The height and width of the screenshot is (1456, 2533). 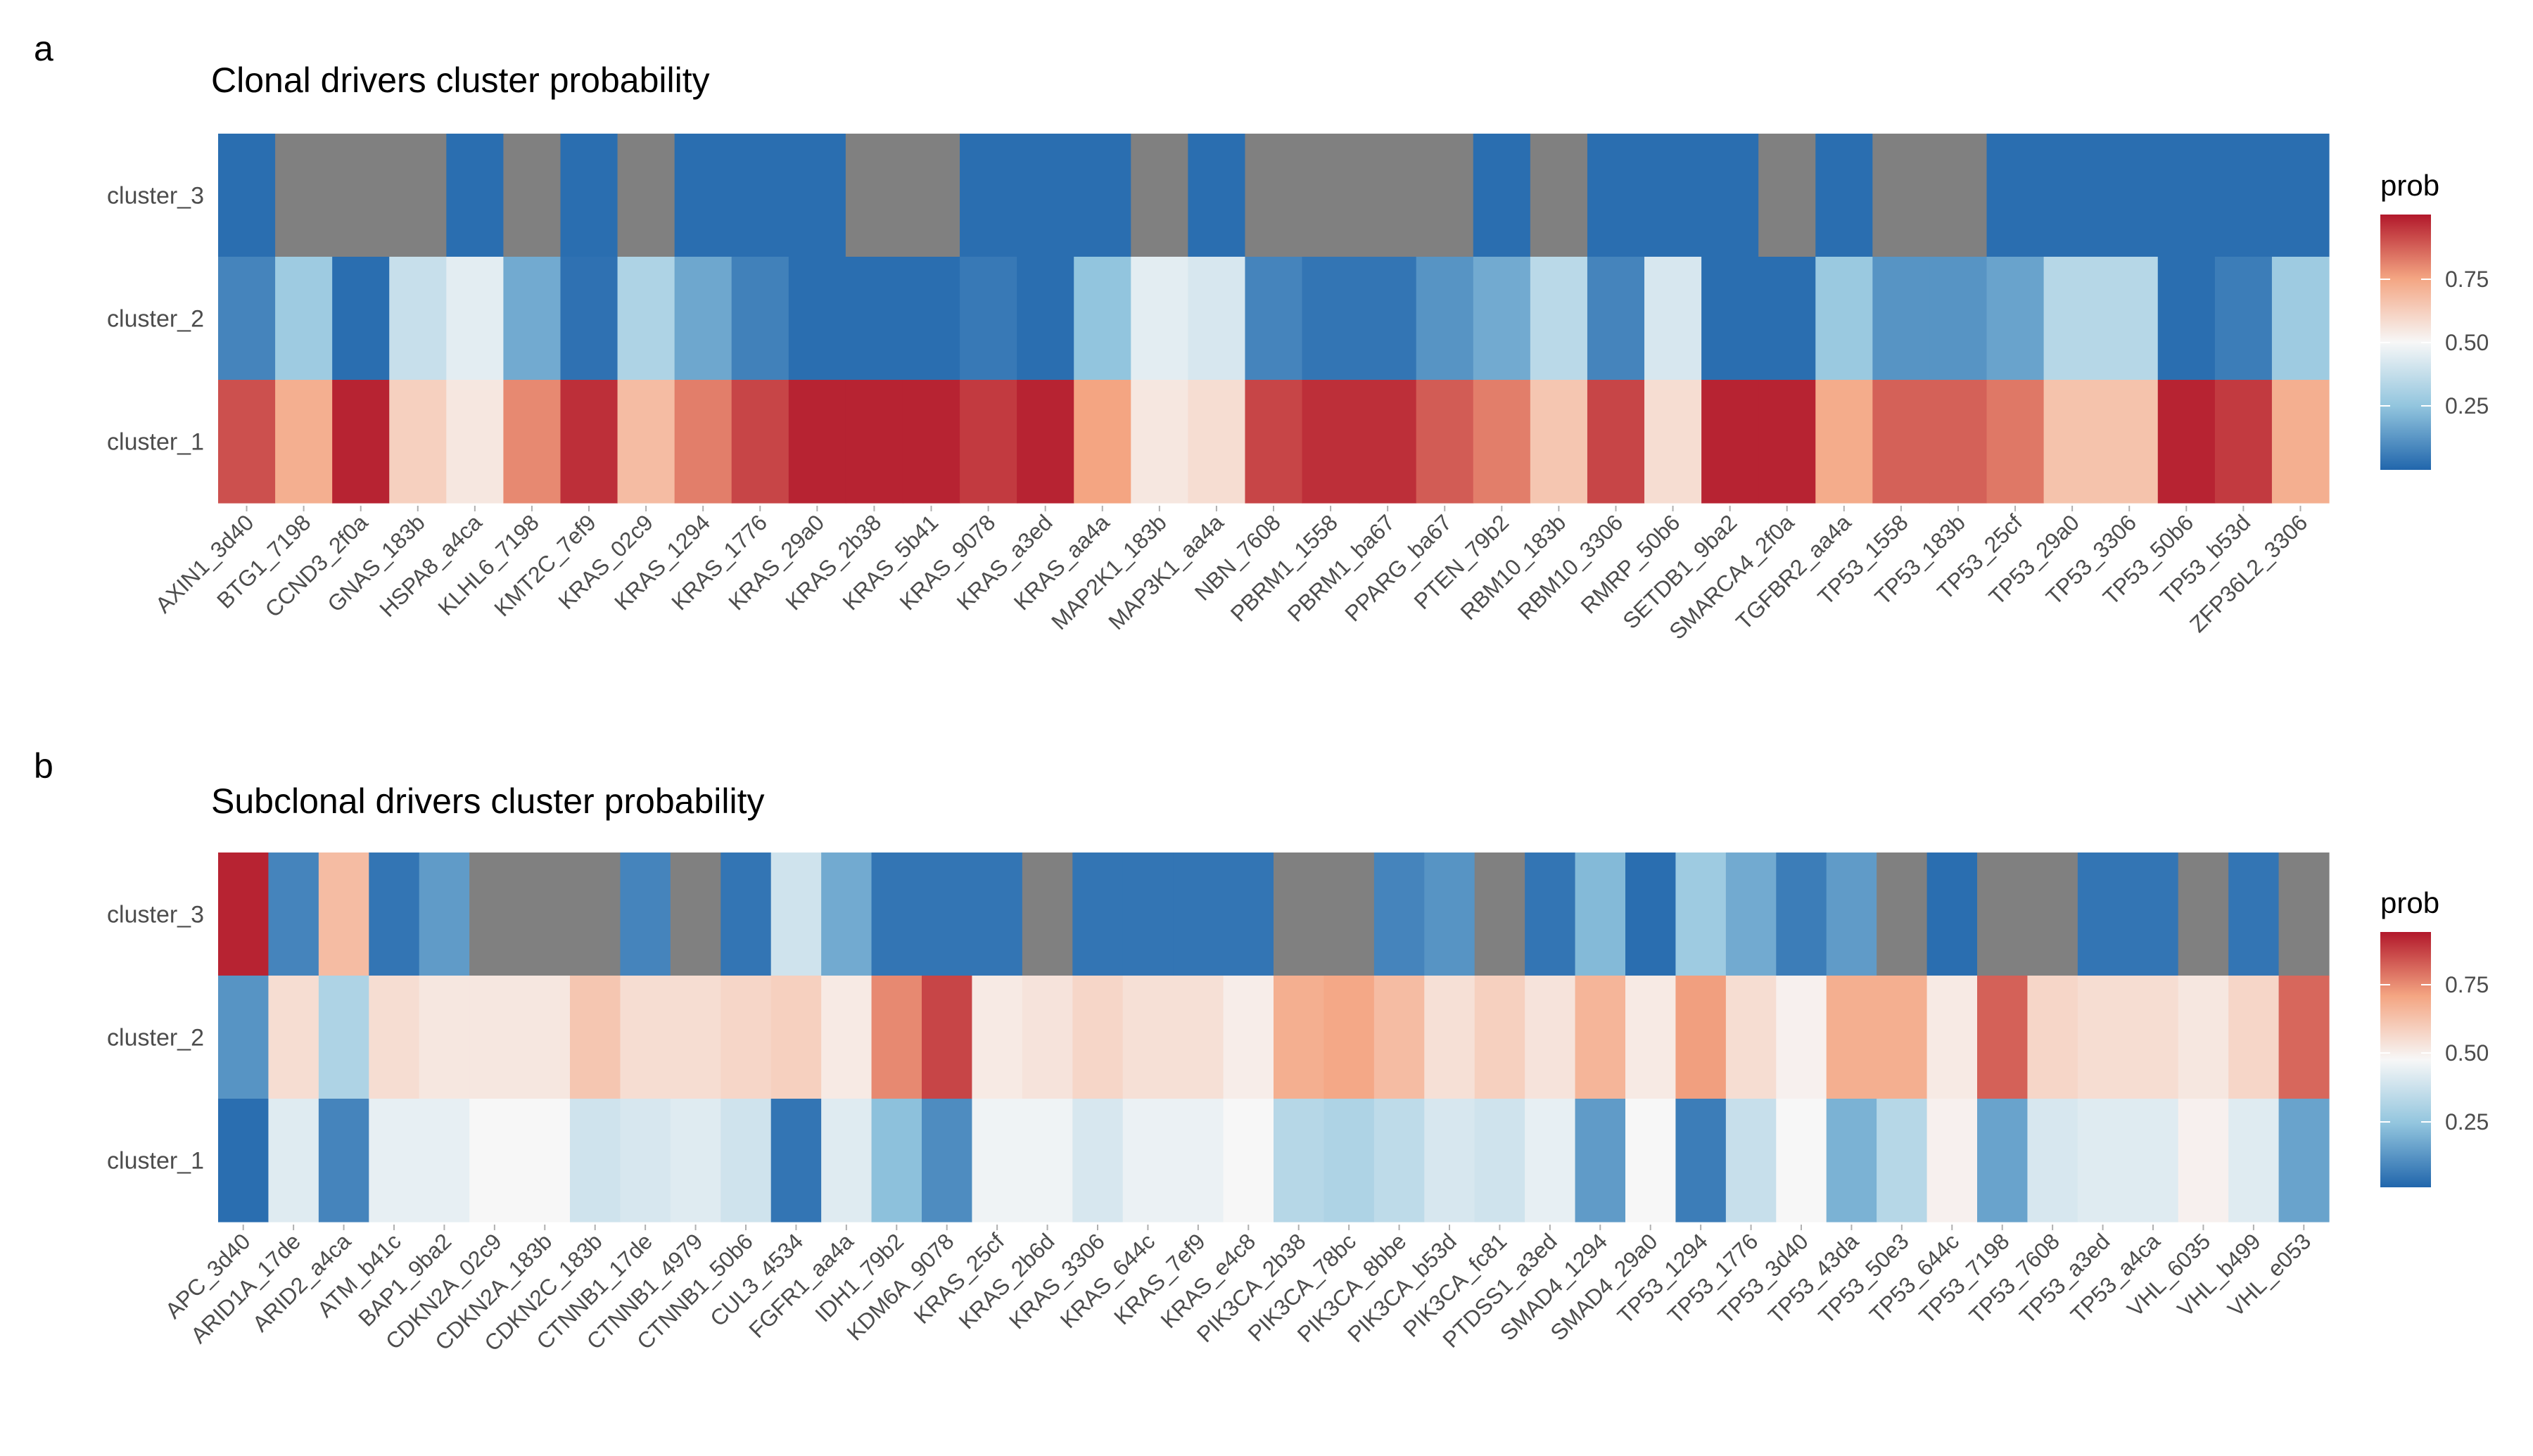 What do you see at coordinates (361, 195) in the screenshot?
I see `clonal-cell-cluster_3-CCND3_2f0a` at bounding box center [361, 195].